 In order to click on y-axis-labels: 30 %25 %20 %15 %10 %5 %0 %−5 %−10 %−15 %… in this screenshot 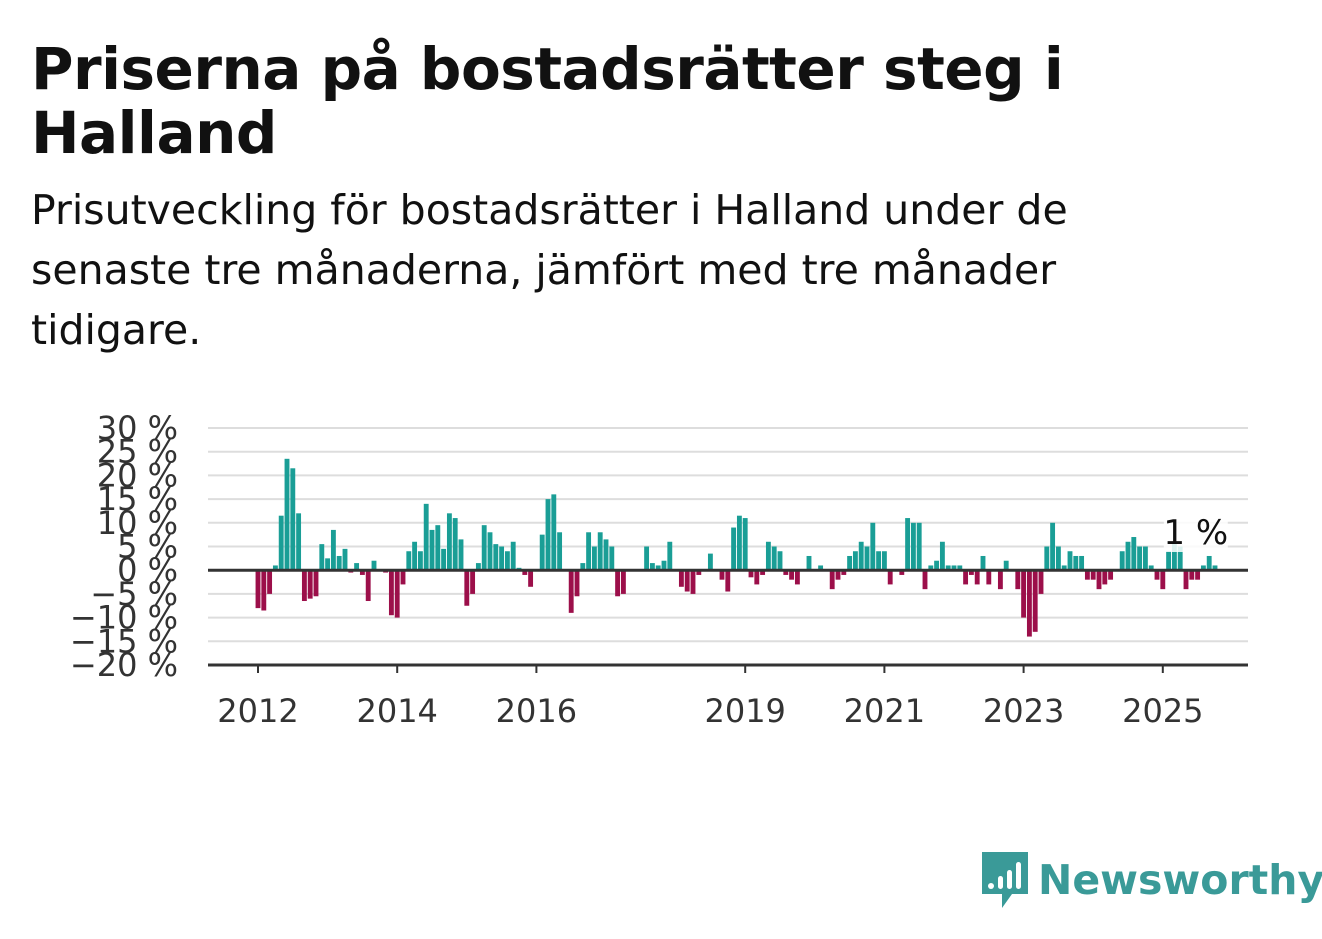, I will do `click(124, 546)`.